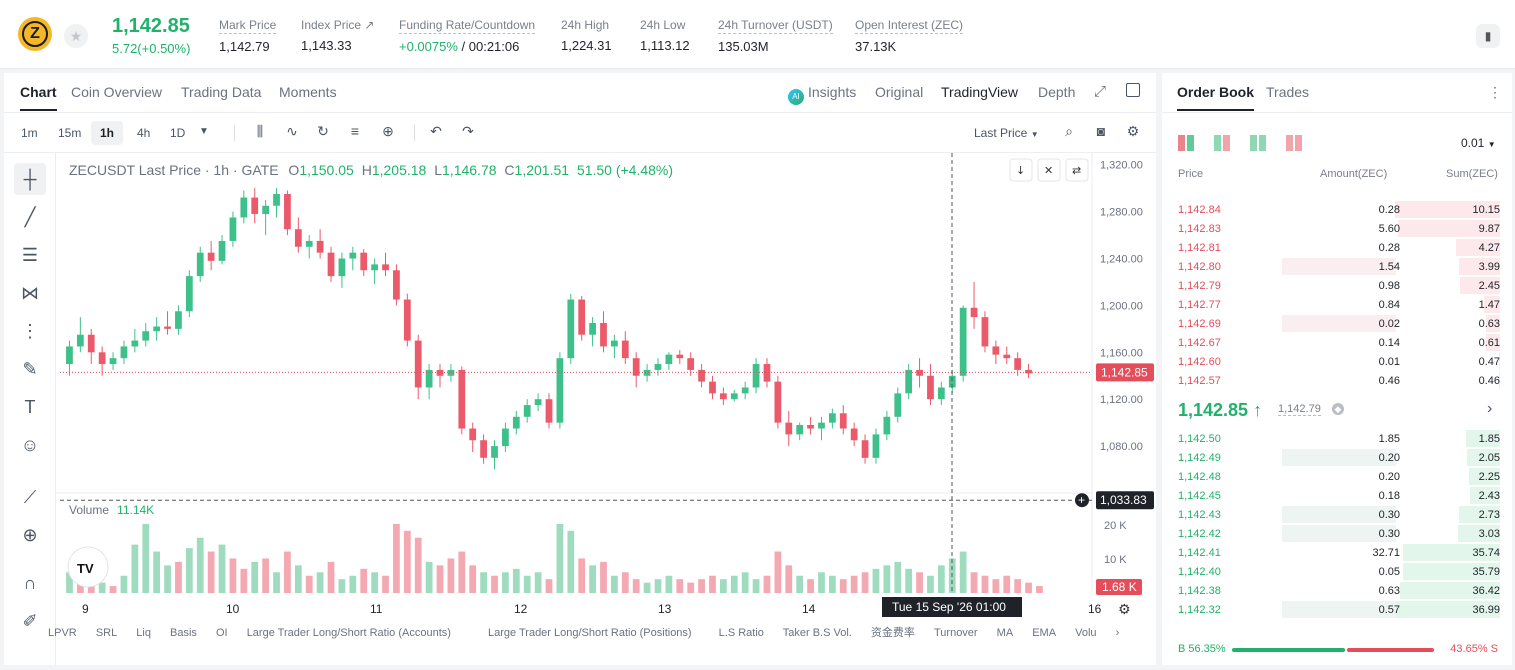 The image size is (1515, 670). Describe the element at coordinates (1057, 92) in the screenshot. I see `tab-depth: Depth` at that location.